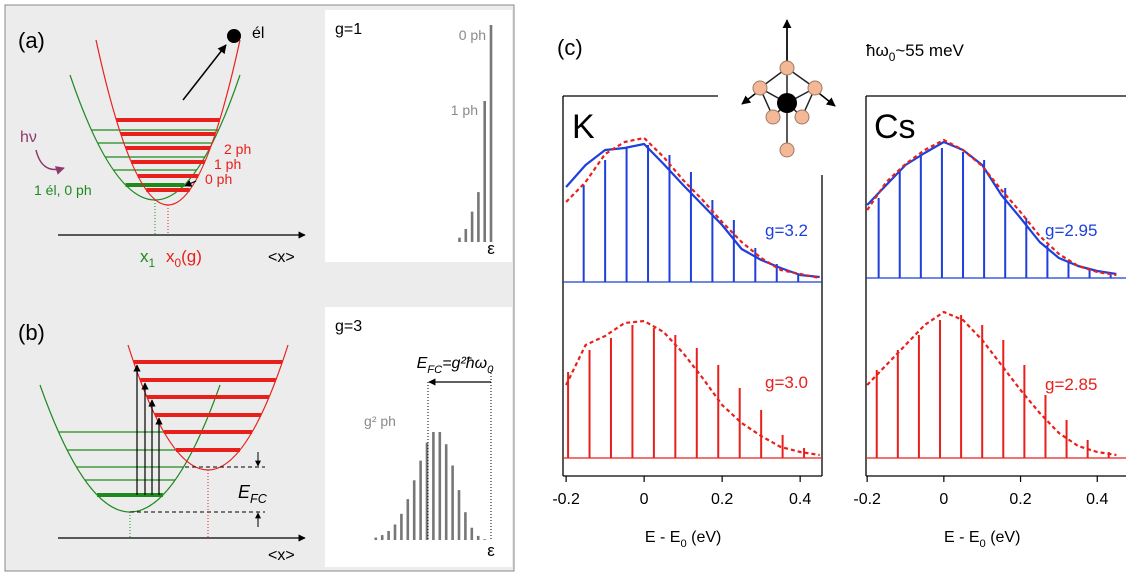  I want to click on position-label-part: 0, so click(178, 263).